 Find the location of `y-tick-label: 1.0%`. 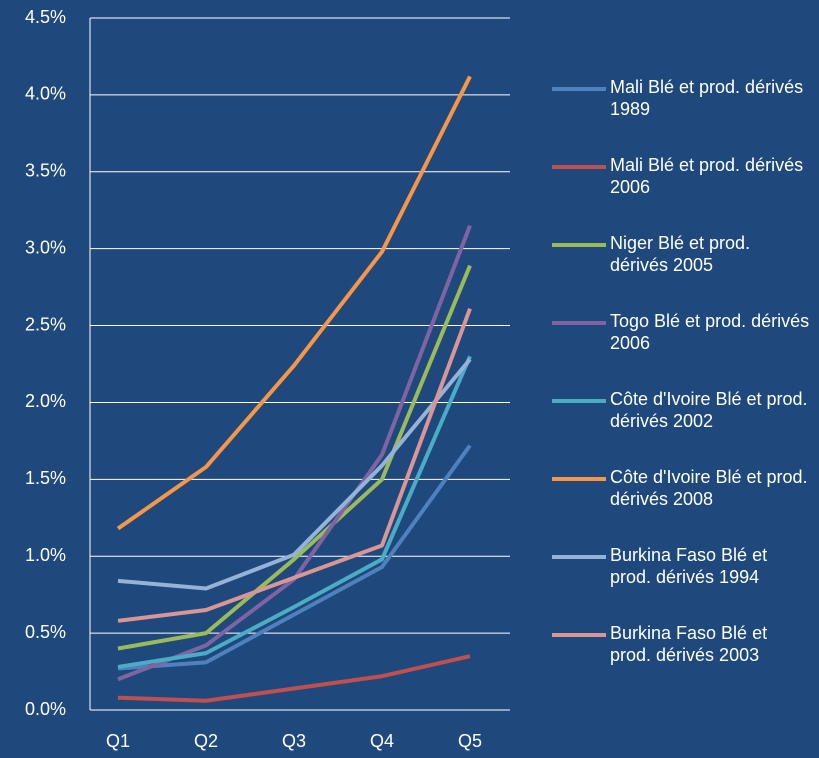

y-tick-label: 1.0% is located at coordinates (45, 555).